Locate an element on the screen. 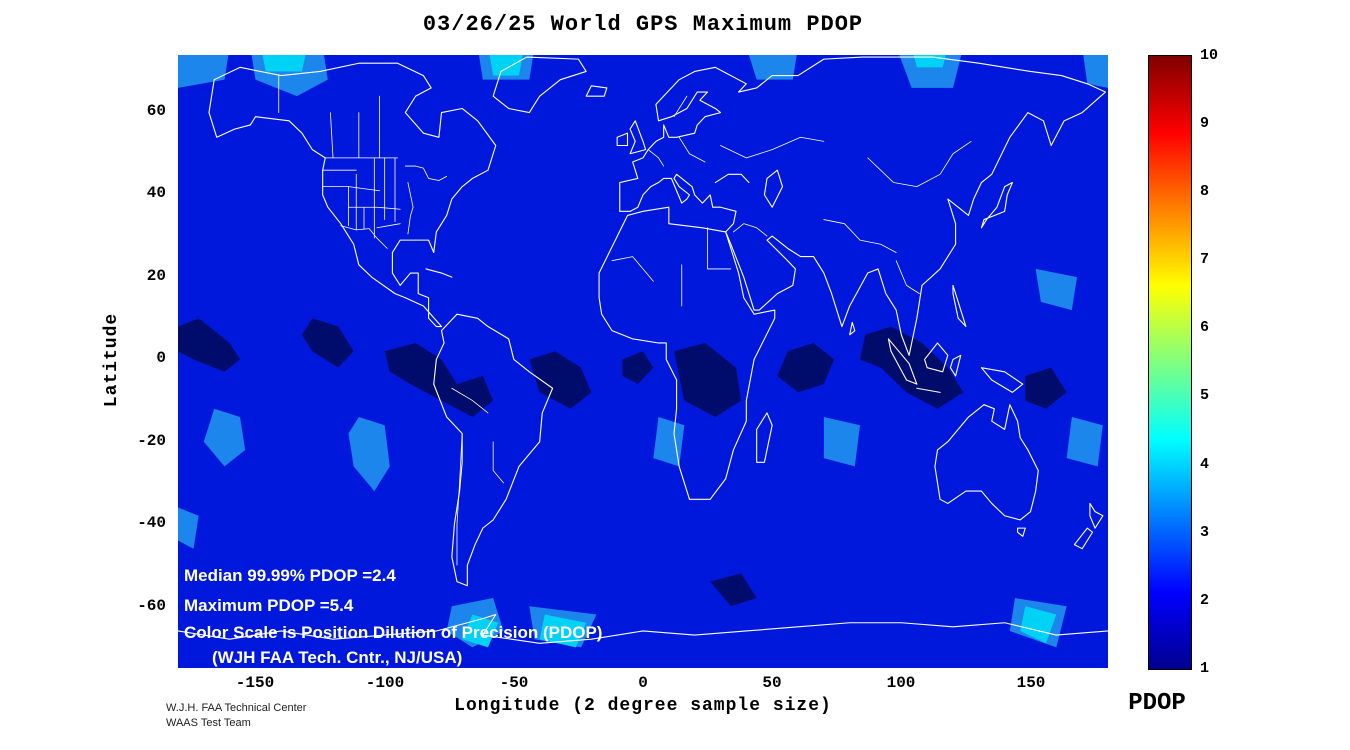 This screenshot has height=750, width=1350. tasmania-coastline is located at coordinates (1022, 532).